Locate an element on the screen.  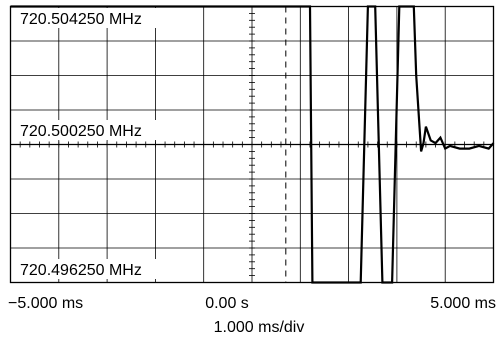
y-tick-label-center: 720.500250 MHz is located at coordinates (81, 131).